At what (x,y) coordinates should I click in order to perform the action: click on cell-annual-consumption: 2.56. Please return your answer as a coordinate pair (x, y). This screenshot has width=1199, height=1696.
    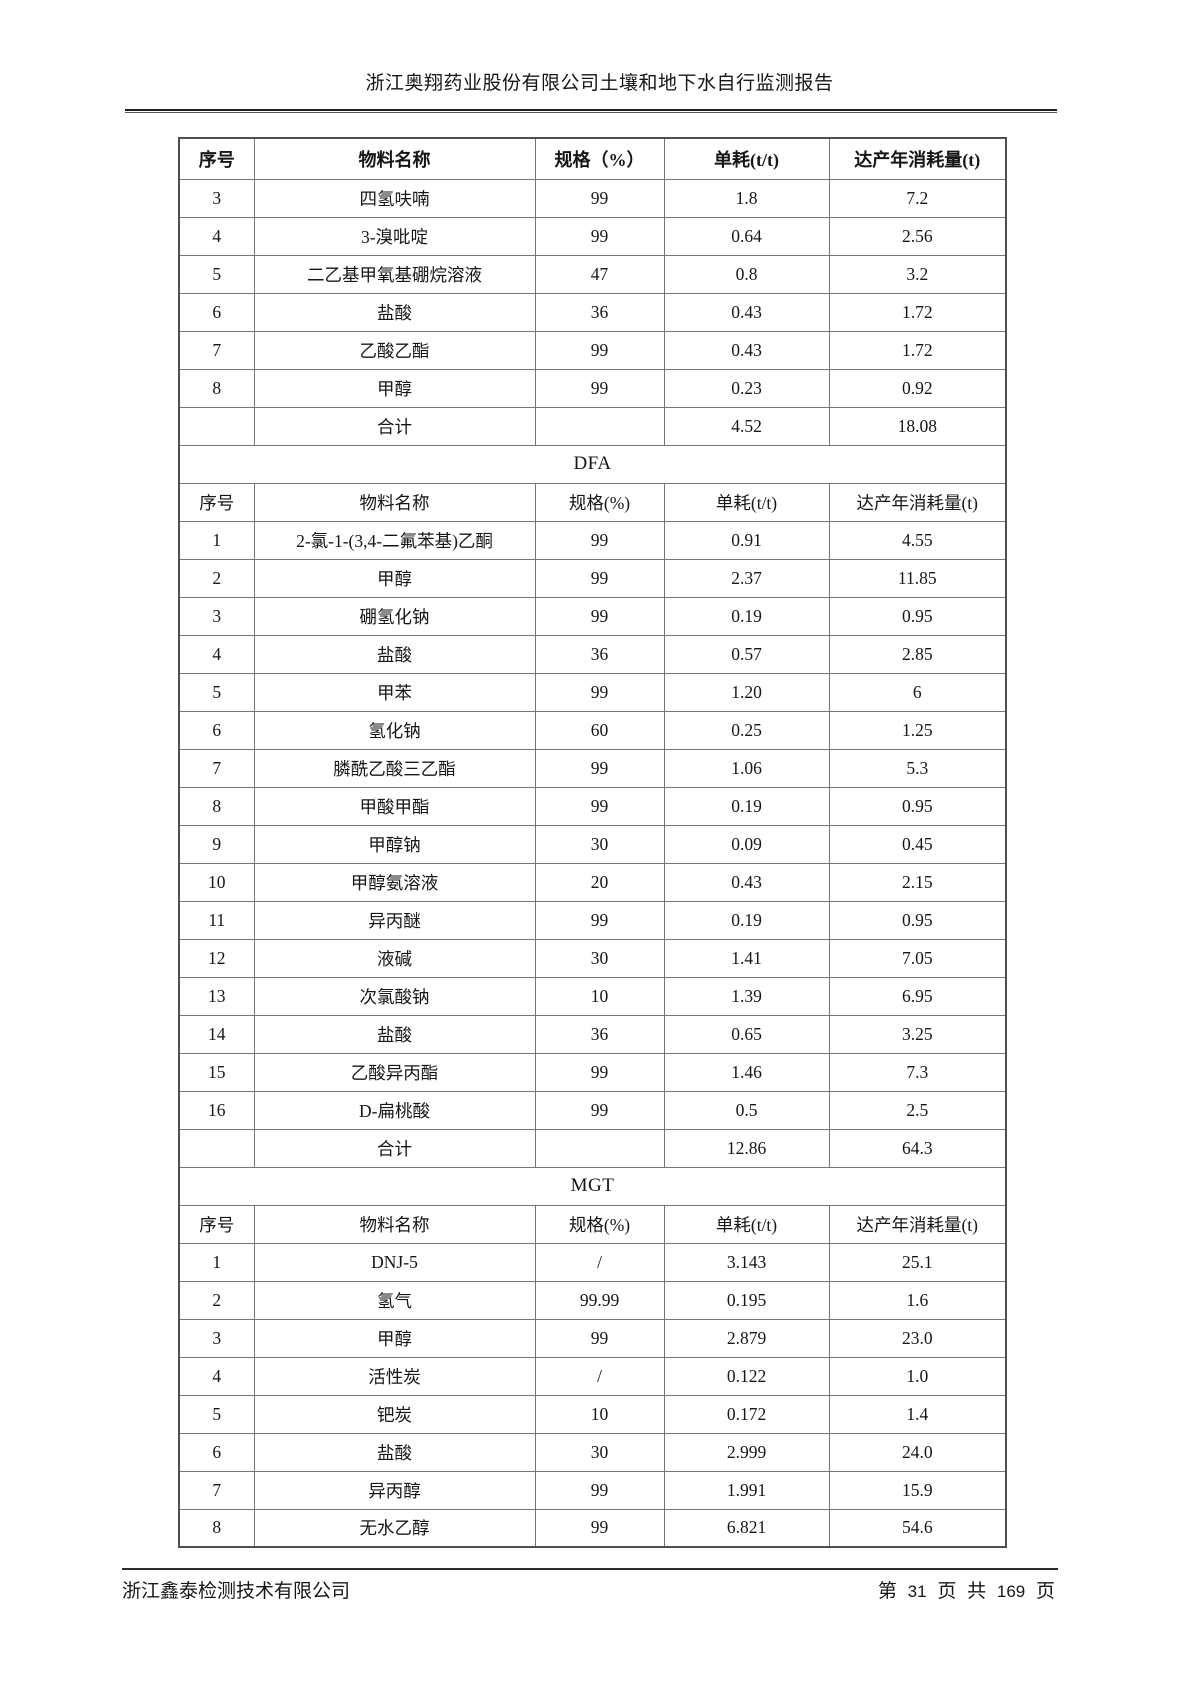
    Looking at the image, I should click on (917, 236).